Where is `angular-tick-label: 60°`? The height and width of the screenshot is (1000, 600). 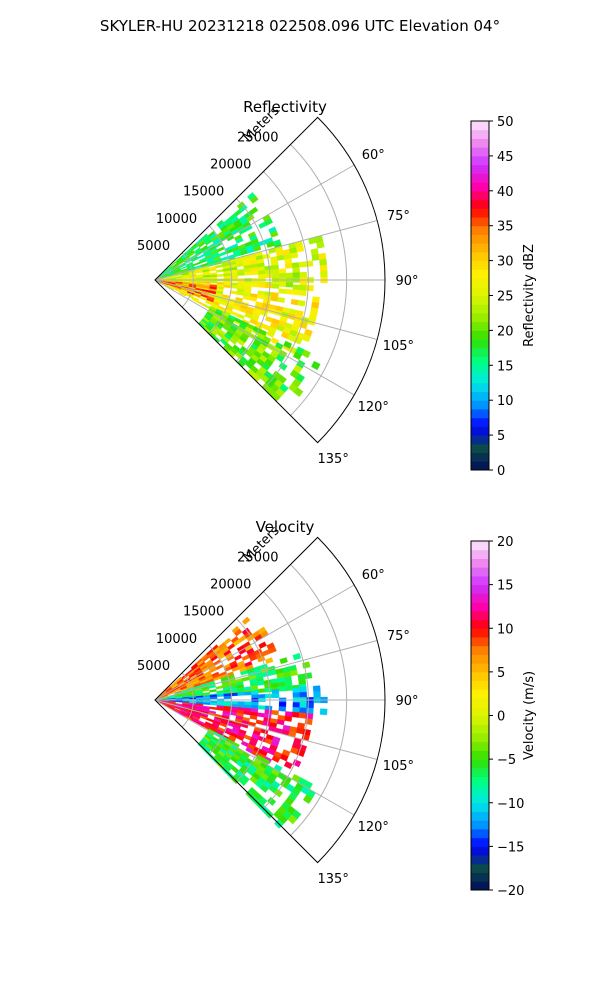 angular-tick-label: 60° is located at coordinates (373, 575).